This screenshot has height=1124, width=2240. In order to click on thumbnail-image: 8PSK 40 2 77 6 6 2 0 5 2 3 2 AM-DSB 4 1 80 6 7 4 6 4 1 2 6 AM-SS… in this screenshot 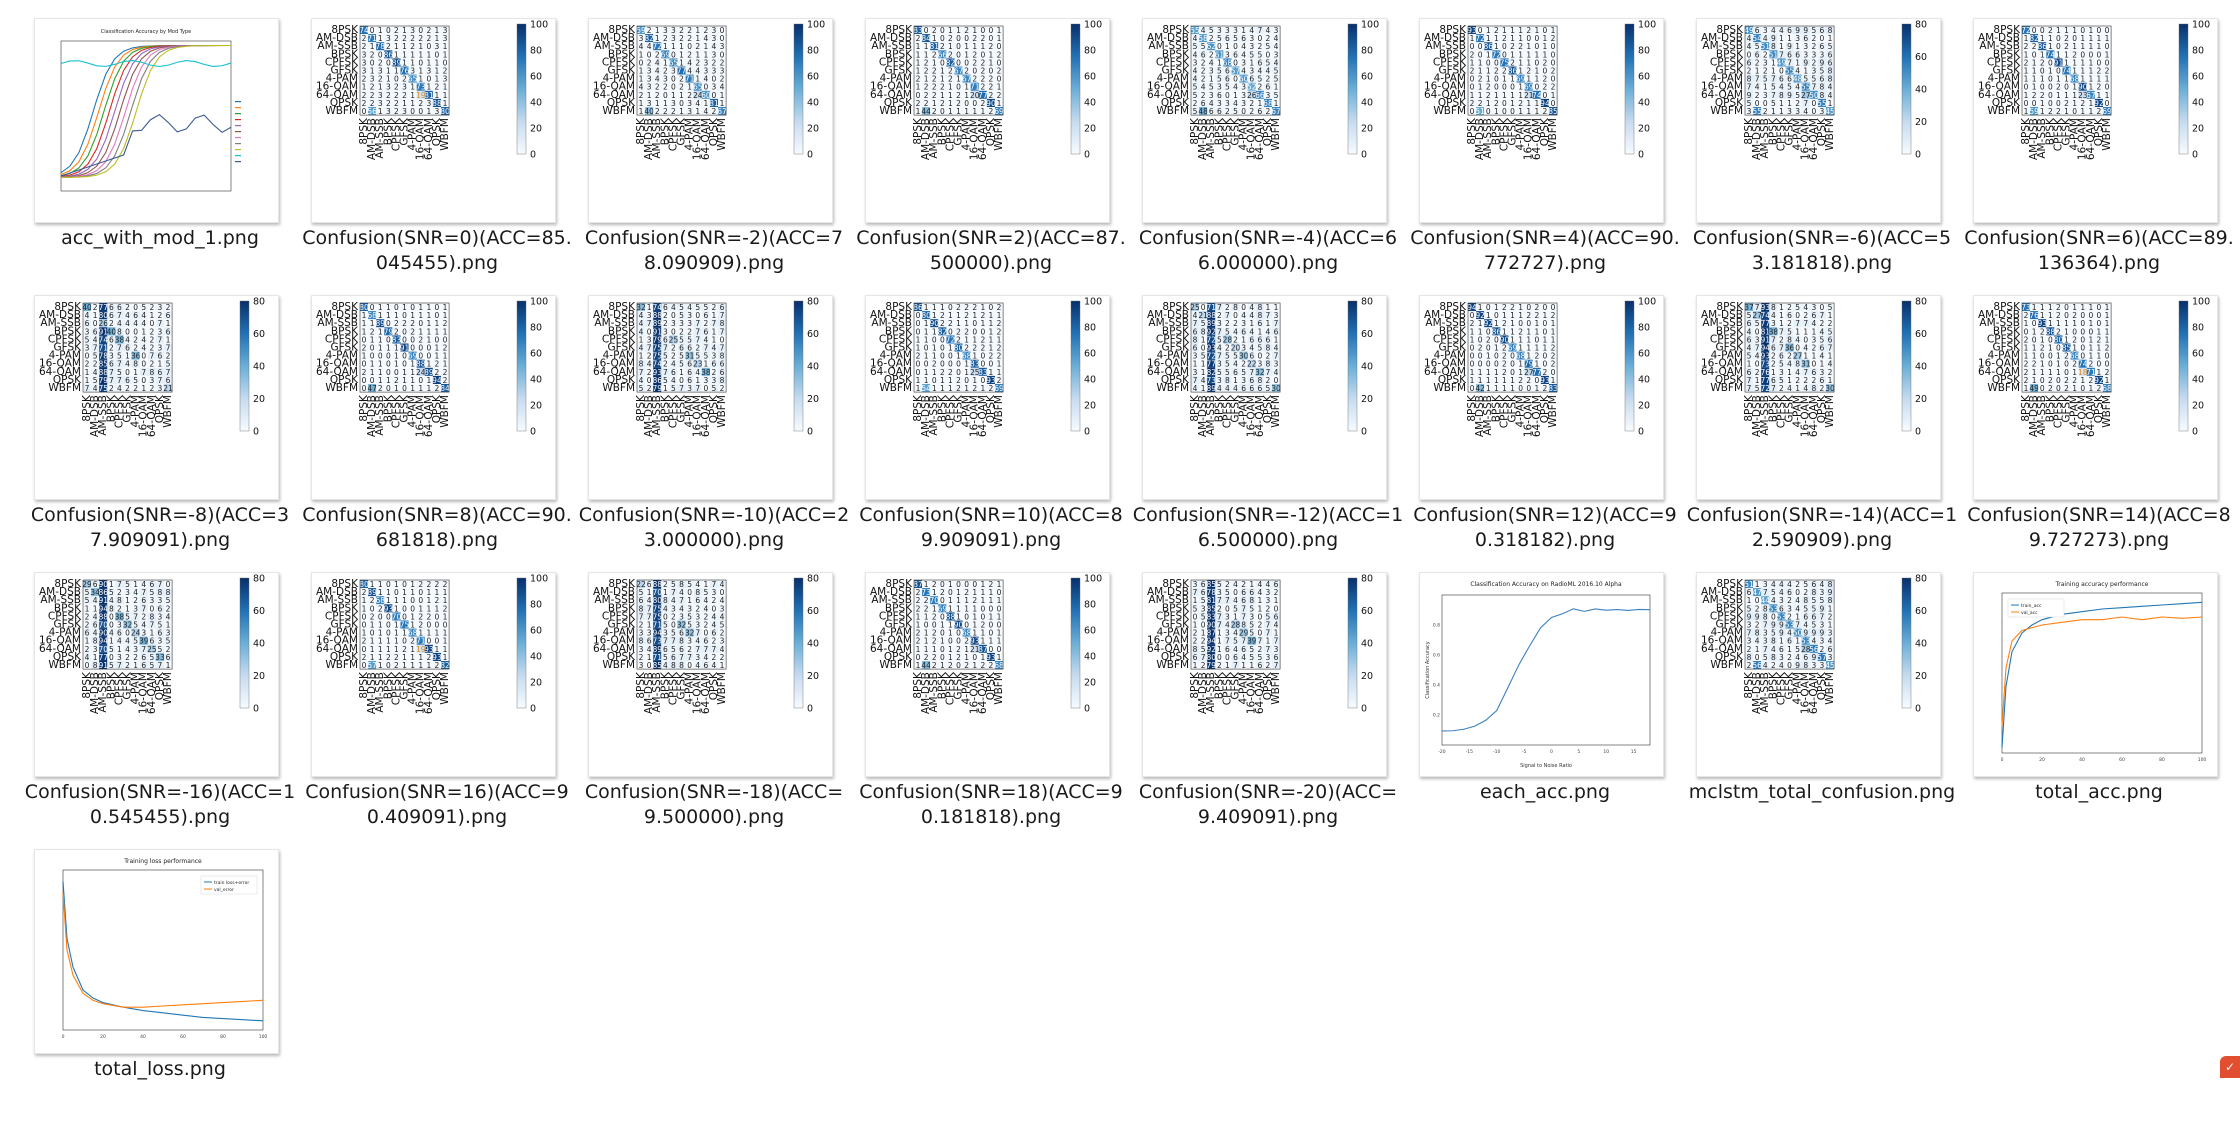, I will do `click(156, 397)`.